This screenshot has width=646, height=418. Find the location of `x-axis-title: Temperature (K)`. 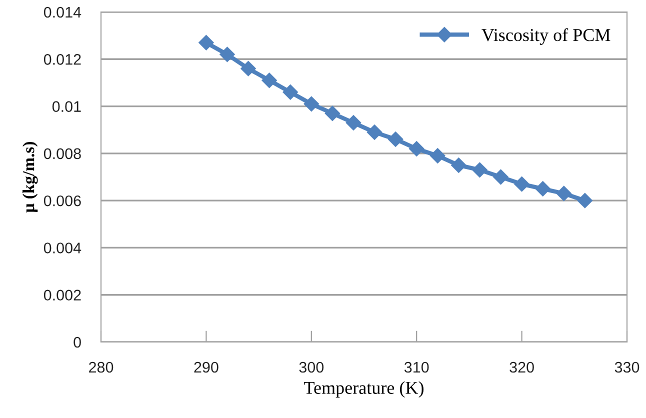

x-axis-title: Temperature (K) is located at coordinates (364, 389).